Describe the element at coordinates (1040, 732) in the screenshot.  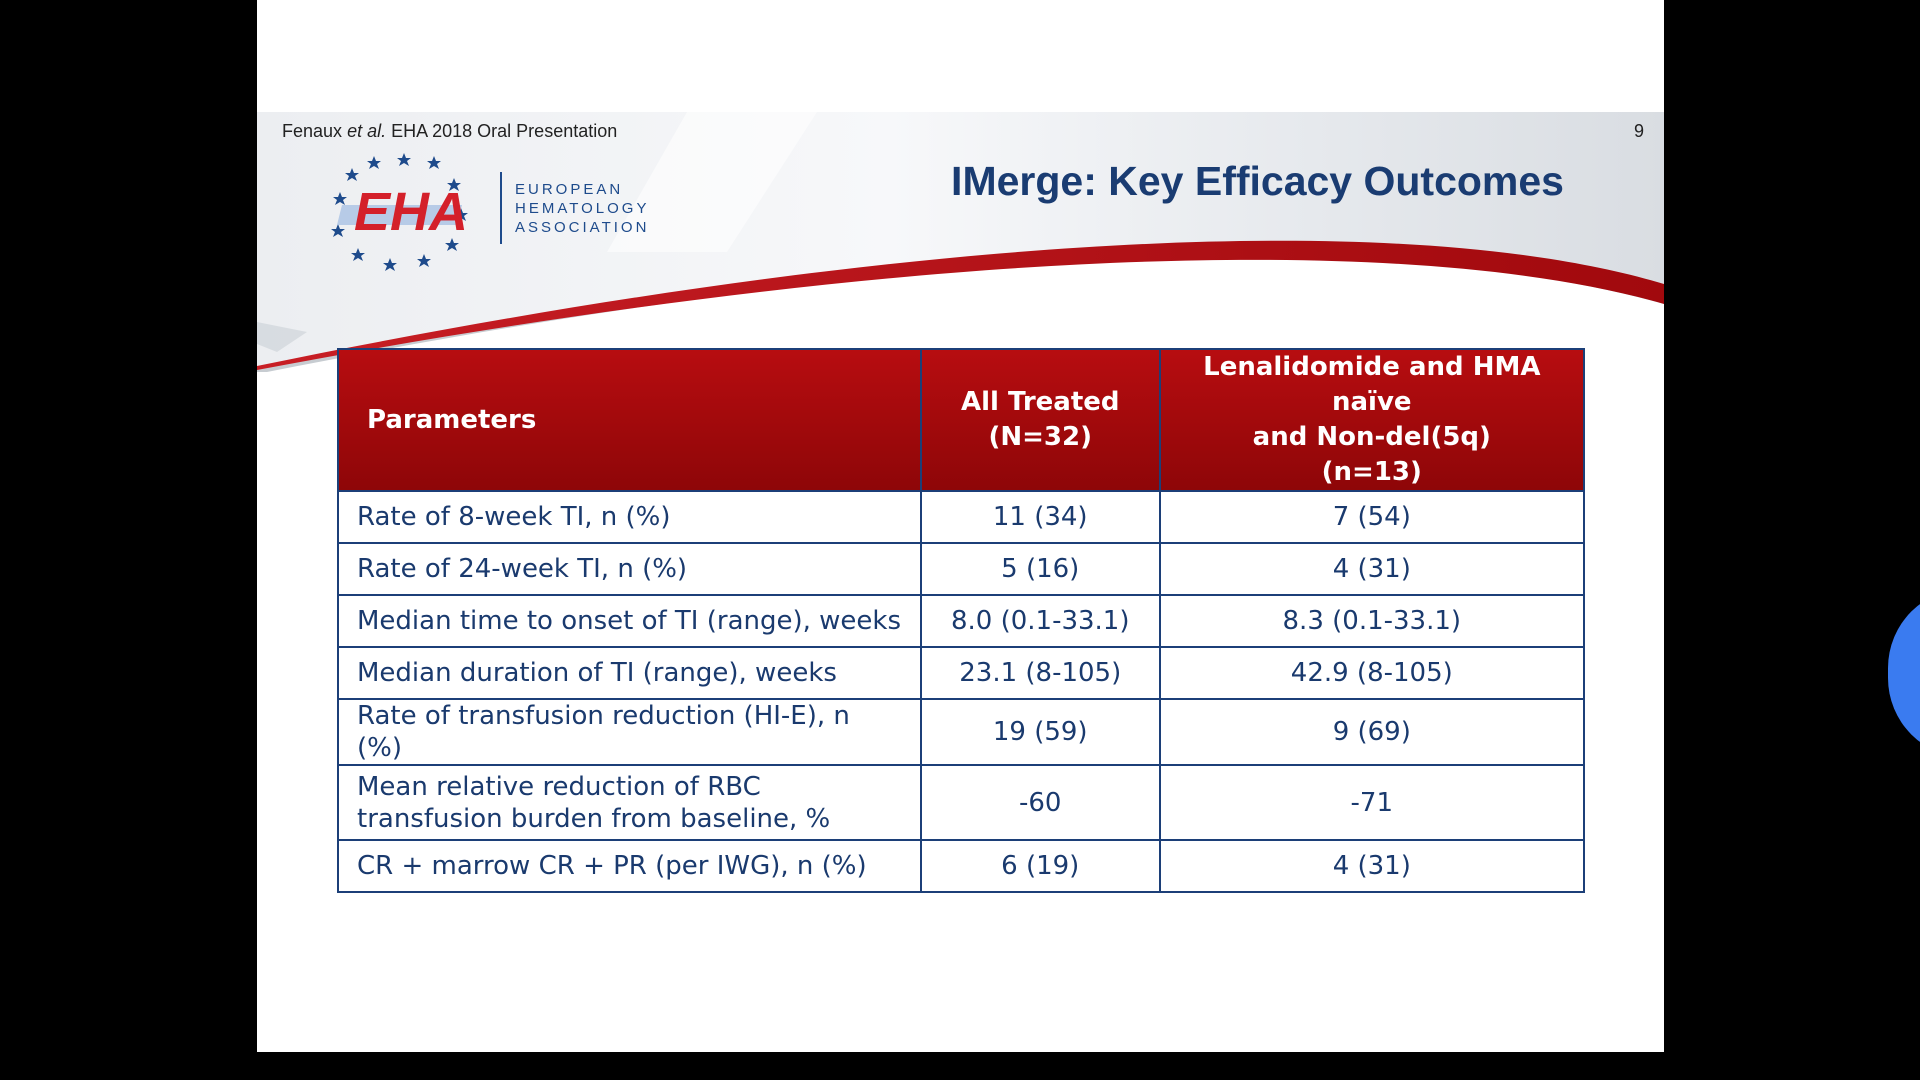
I see `row-all-treated: 19 (59)` at that location.